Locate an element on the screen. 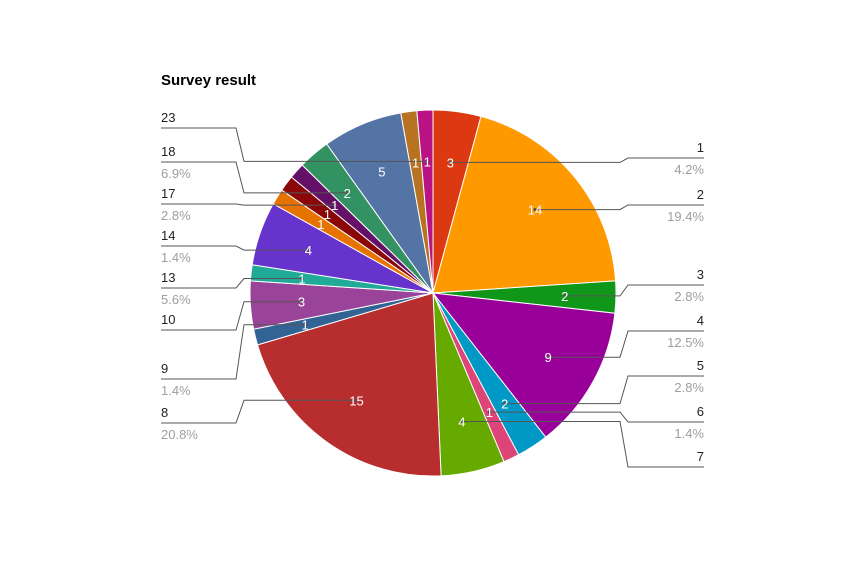  slice-value-label-2: 14 is located at coordinates (535, 210).